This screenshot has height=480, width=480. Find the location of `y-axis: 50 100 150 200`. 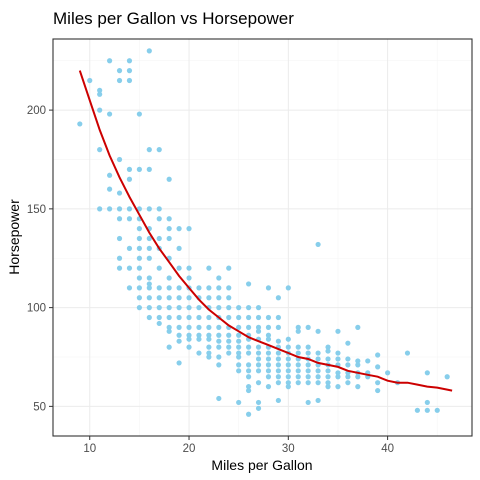

y-axis: 50 100 150 200 is located at coordinates (40, 259).